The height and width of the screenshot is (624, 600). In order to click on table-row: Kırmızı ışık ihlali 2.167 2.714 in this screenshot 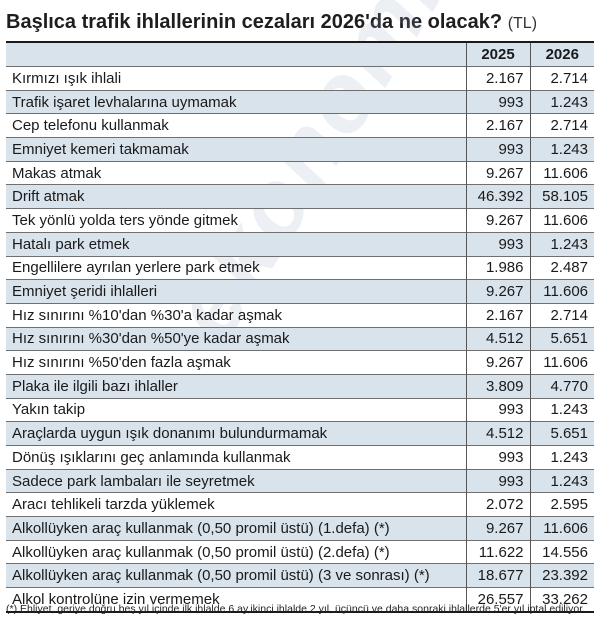, I will do `click(300, 78)`.